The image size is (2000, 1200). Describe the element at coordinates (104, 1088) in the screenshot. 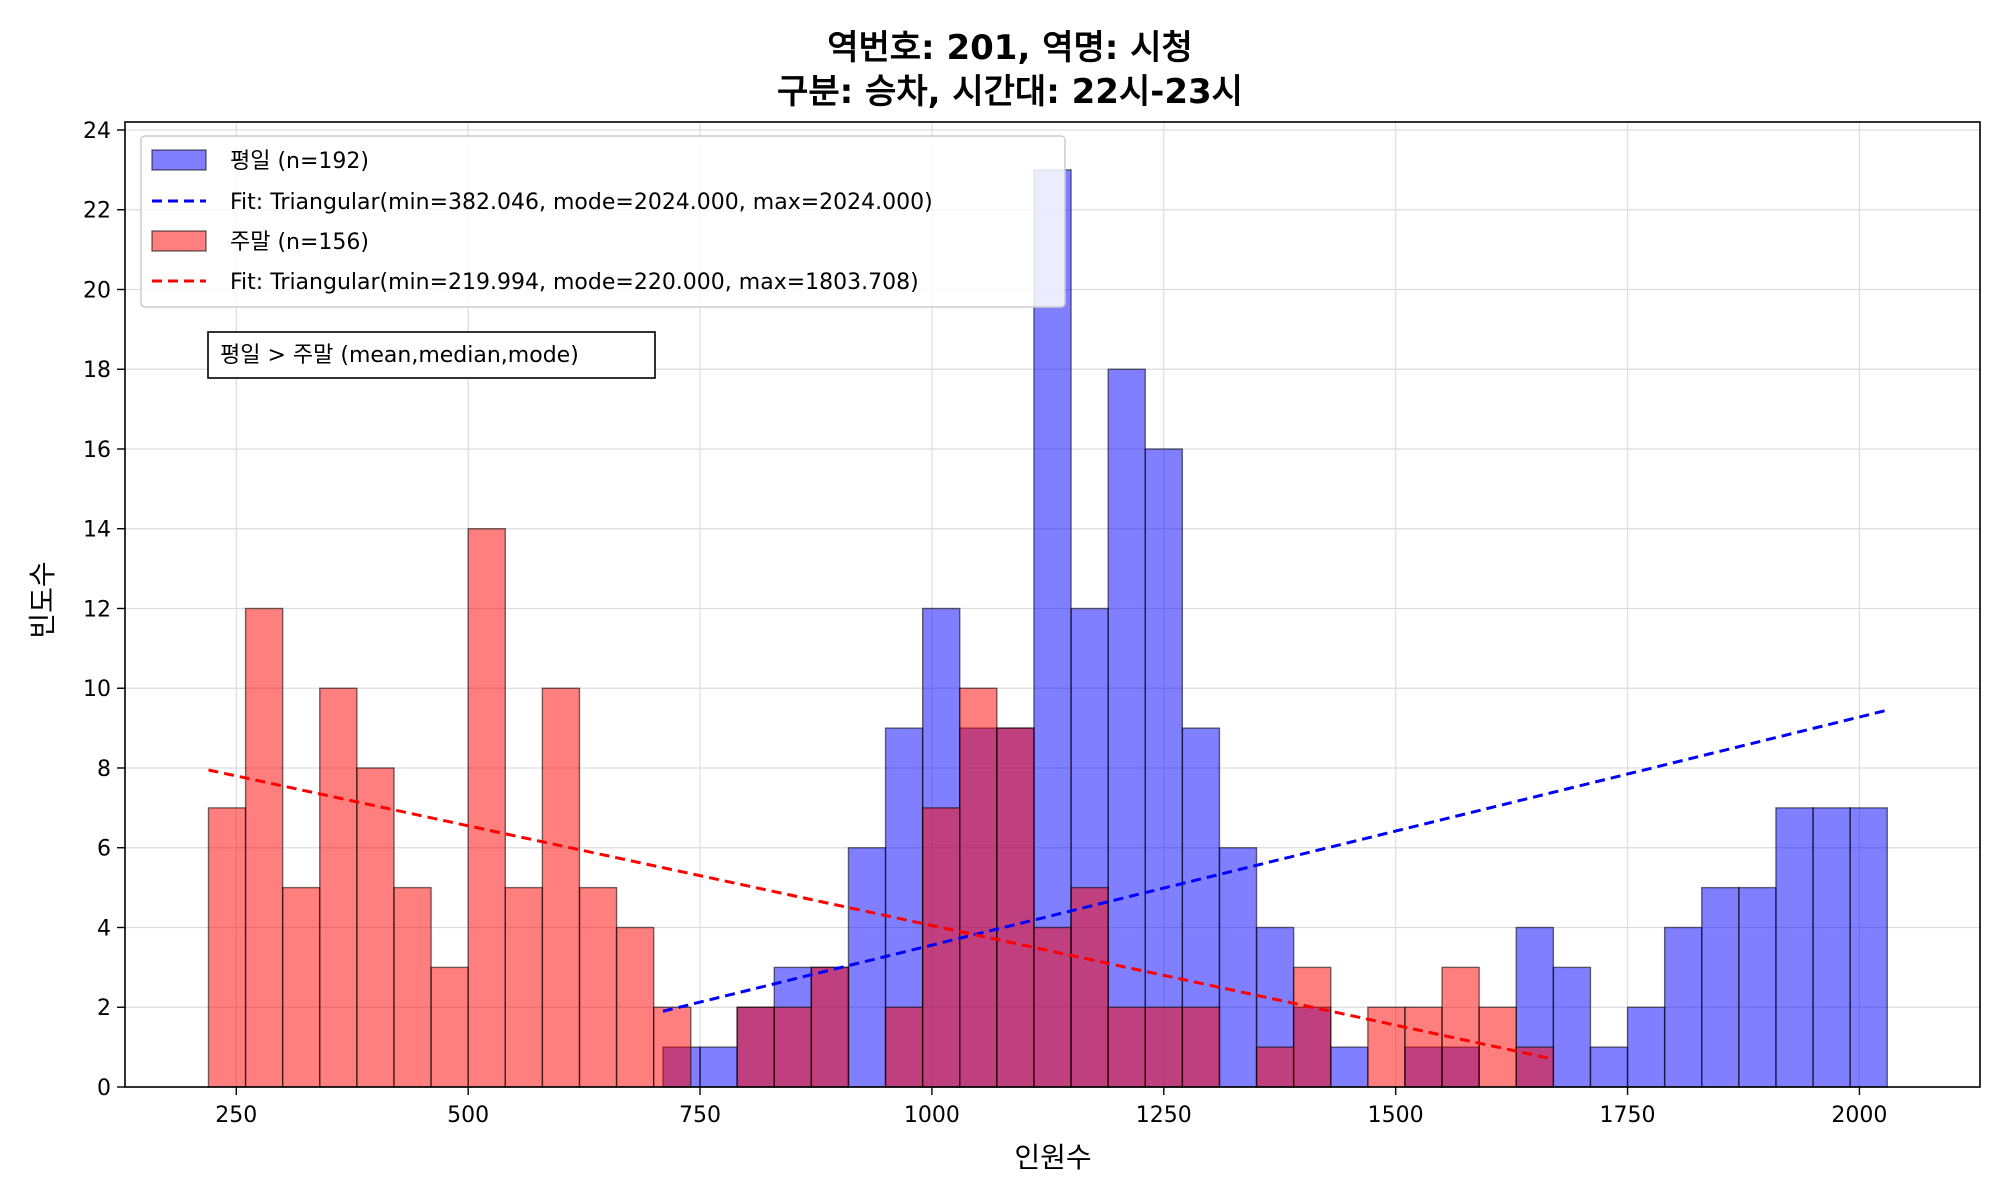

I see `y-tick-label: 0` at that location.